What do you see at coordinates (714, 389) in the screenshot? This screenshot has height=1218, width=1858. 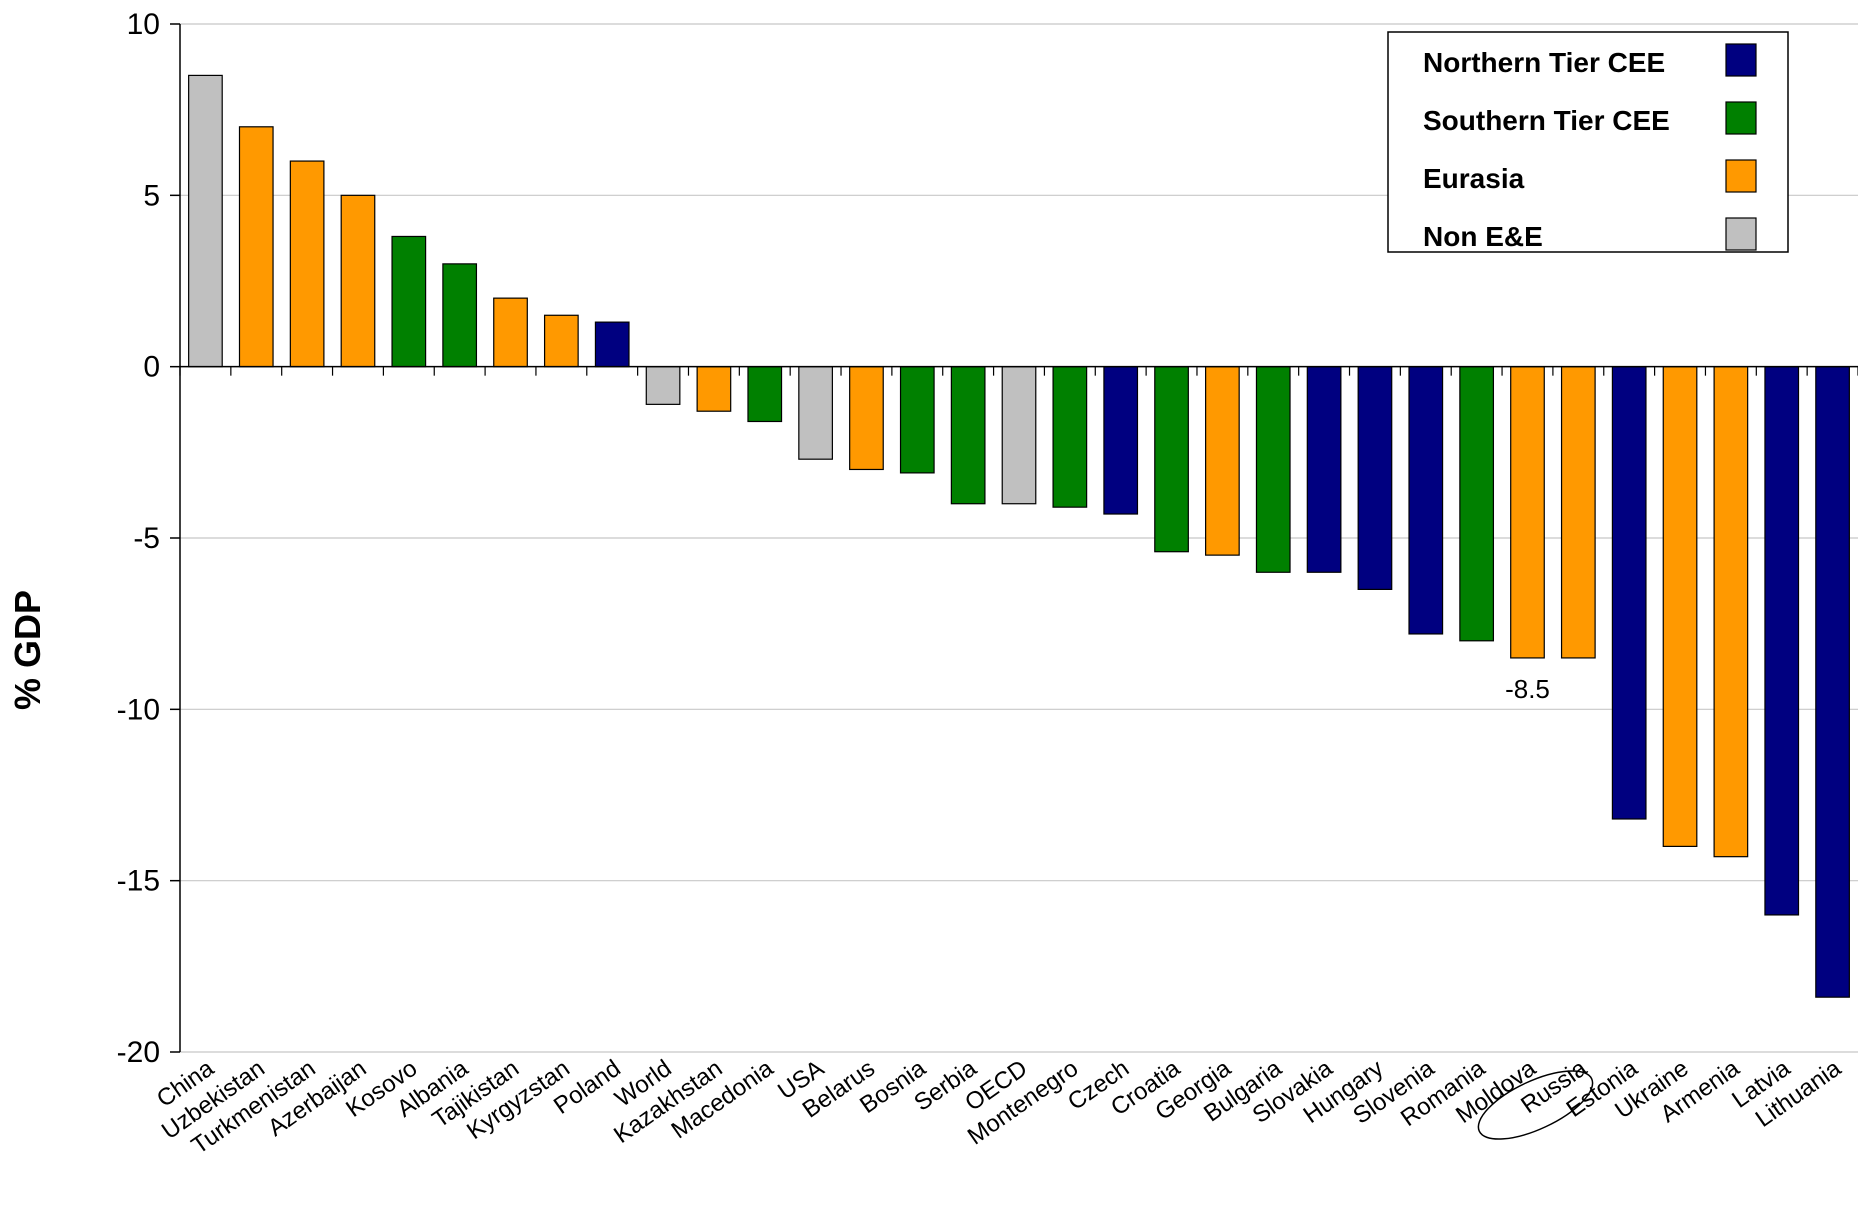 I see `bar-kazakhstan` at bounding box center [714, 389].